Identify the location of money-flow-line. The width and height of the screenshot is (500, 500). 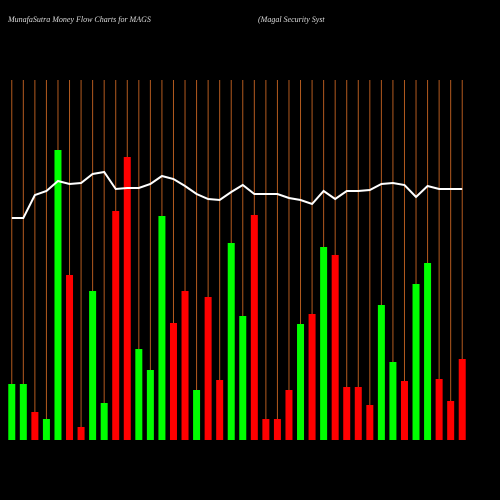
(237, 194).